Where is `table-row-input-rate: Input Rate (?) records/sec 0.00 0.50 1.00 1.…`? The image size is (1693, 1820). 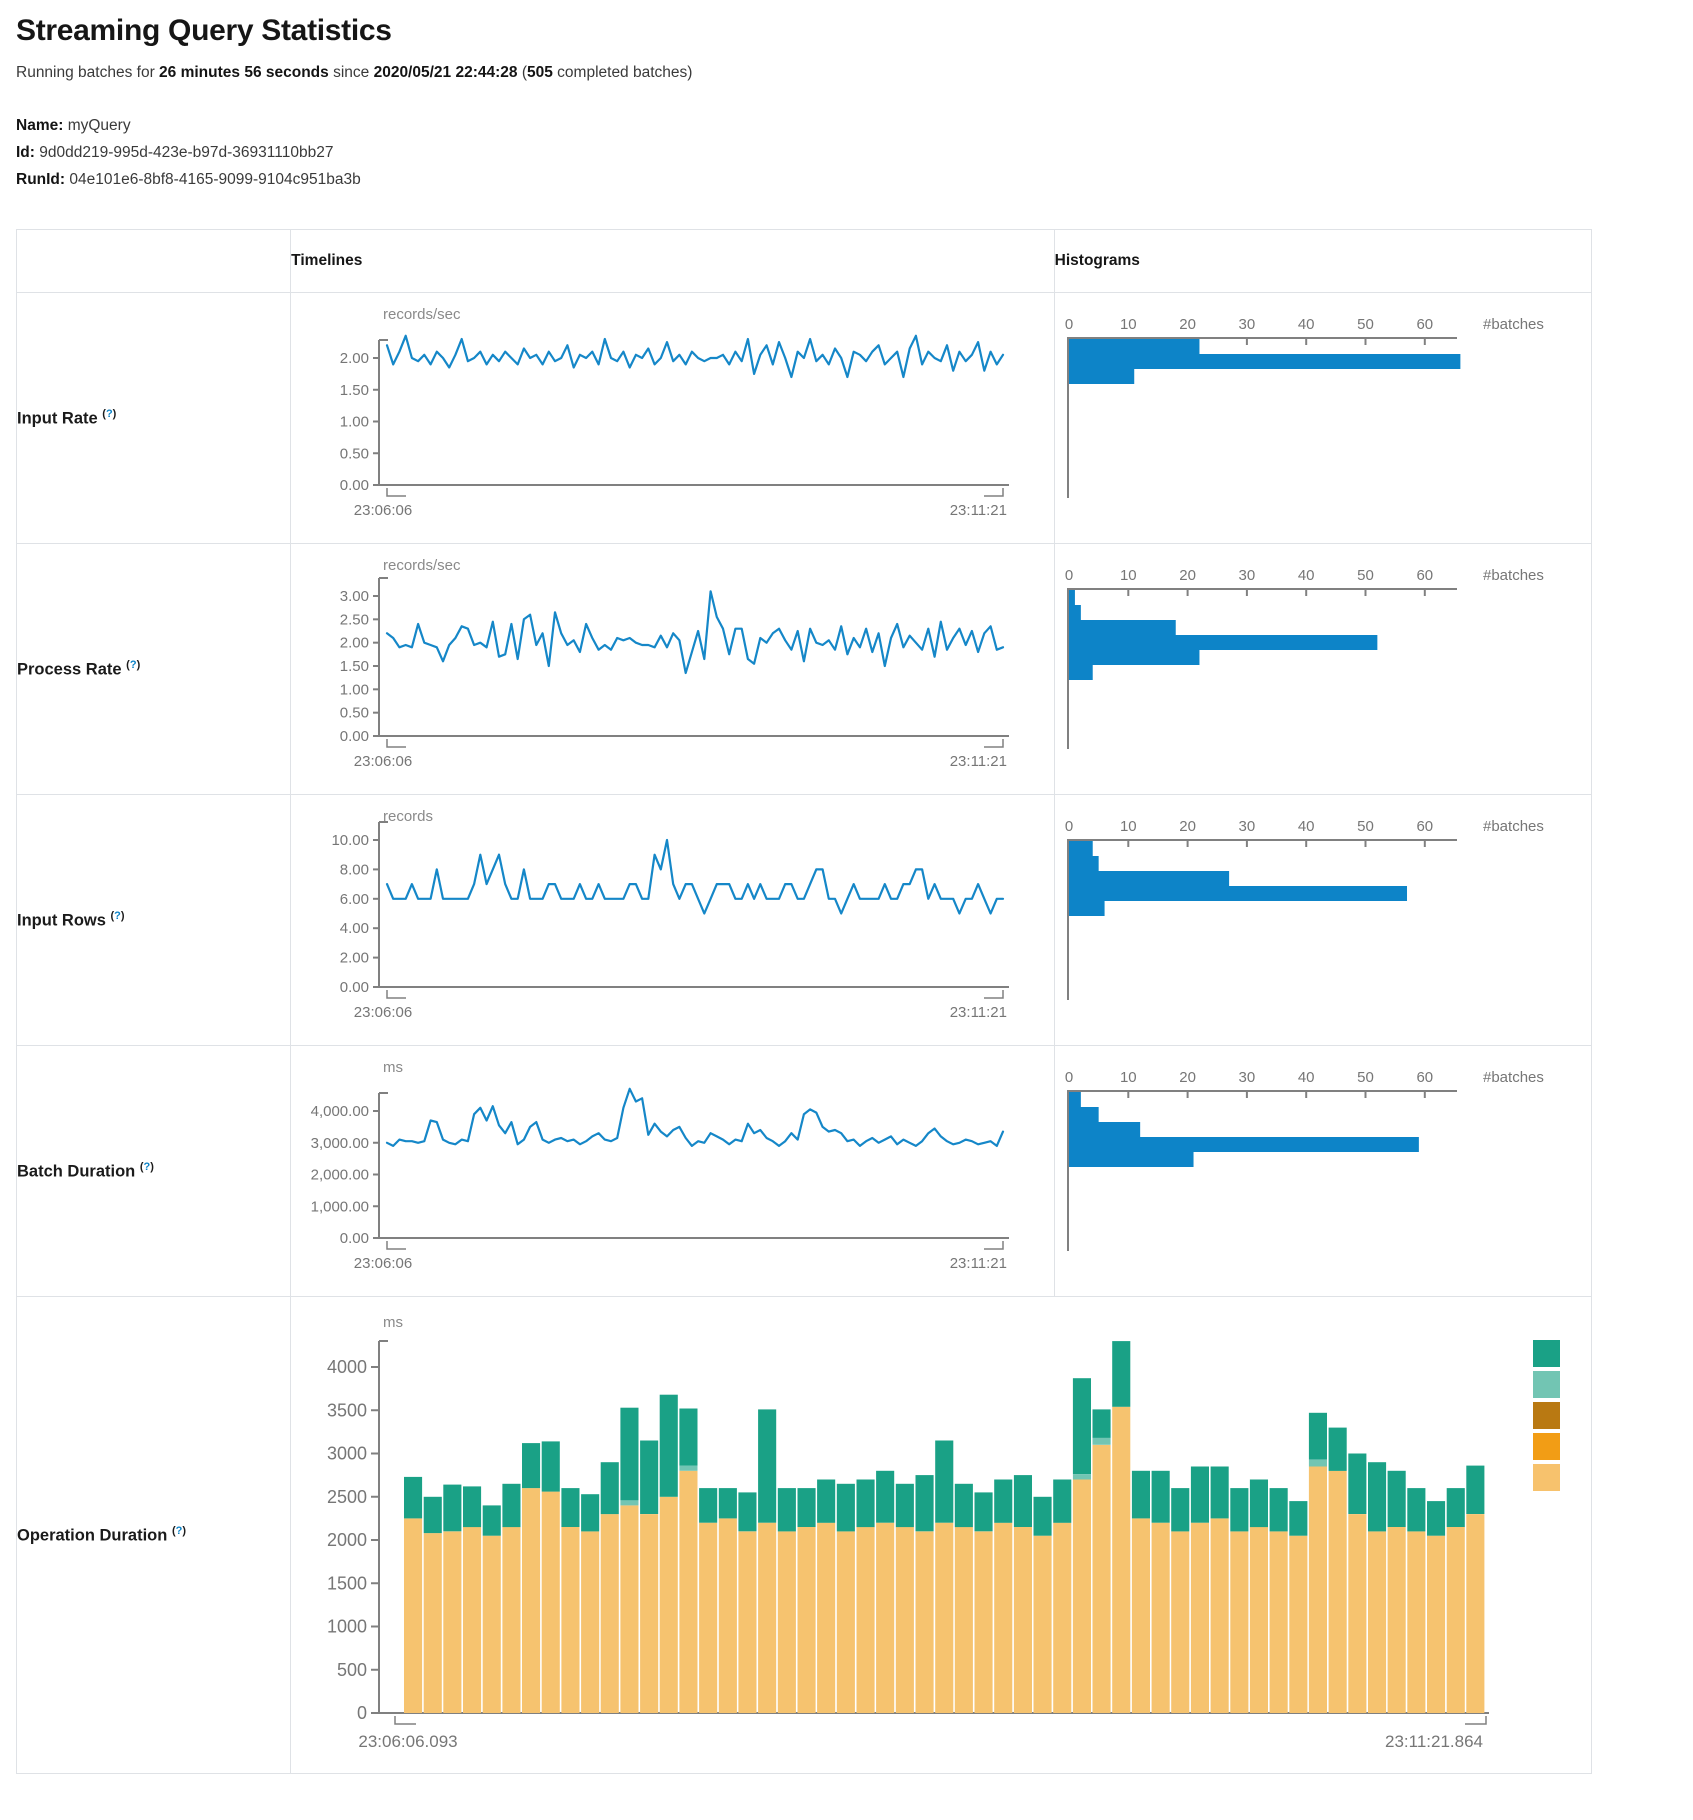
table-row-input-rate: Input Rate (?) records/sec 0.00 0.50 1.00 1.… is located at coordinates (804, 418).